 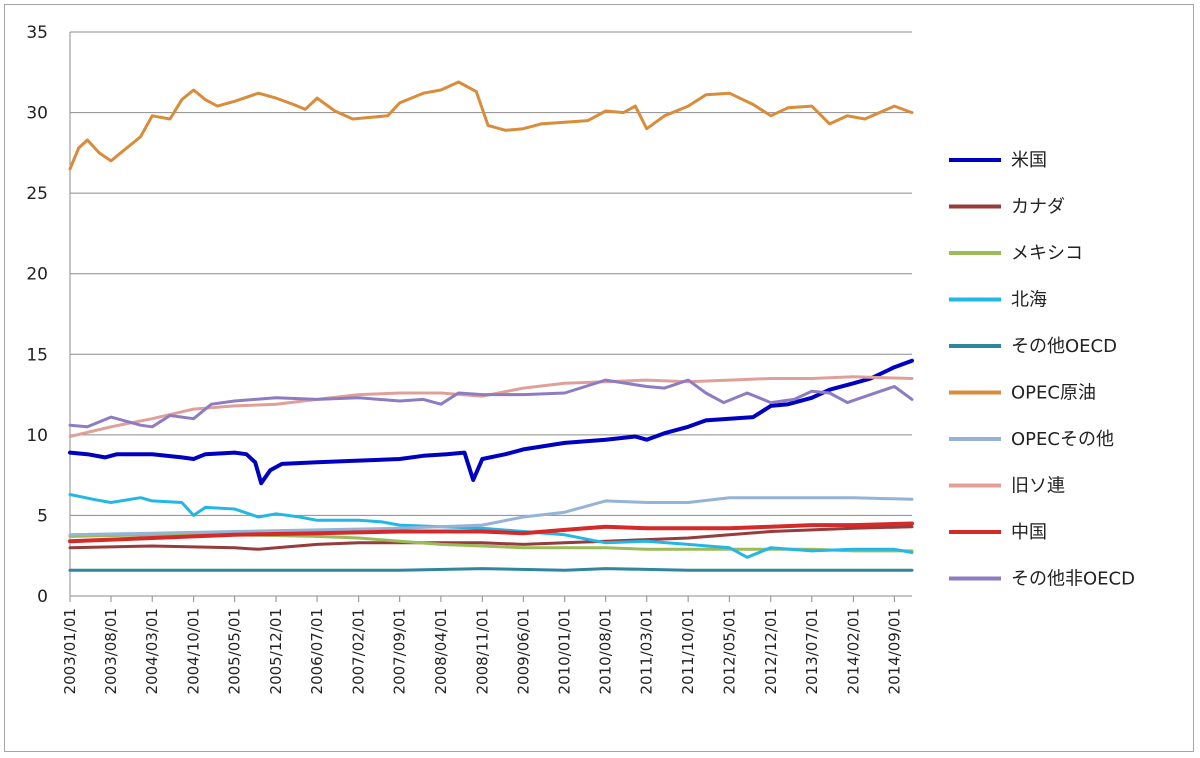 I want to click on x-tick-label: 2009/06/01, so click(x=523, y=651).